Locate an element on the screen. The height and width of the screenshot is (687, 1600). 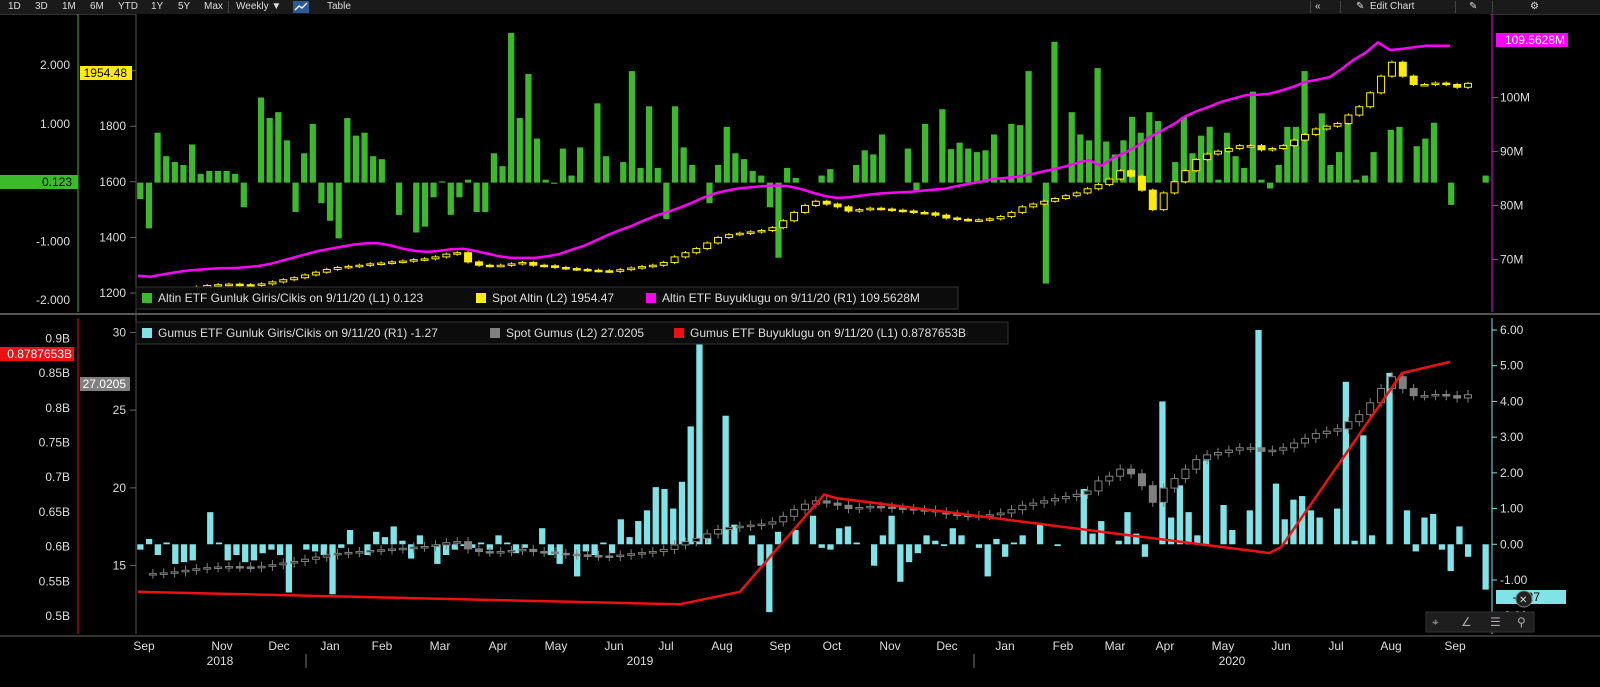
edit-chart-button: Edit Chart is located at coordinates (1392, 6).